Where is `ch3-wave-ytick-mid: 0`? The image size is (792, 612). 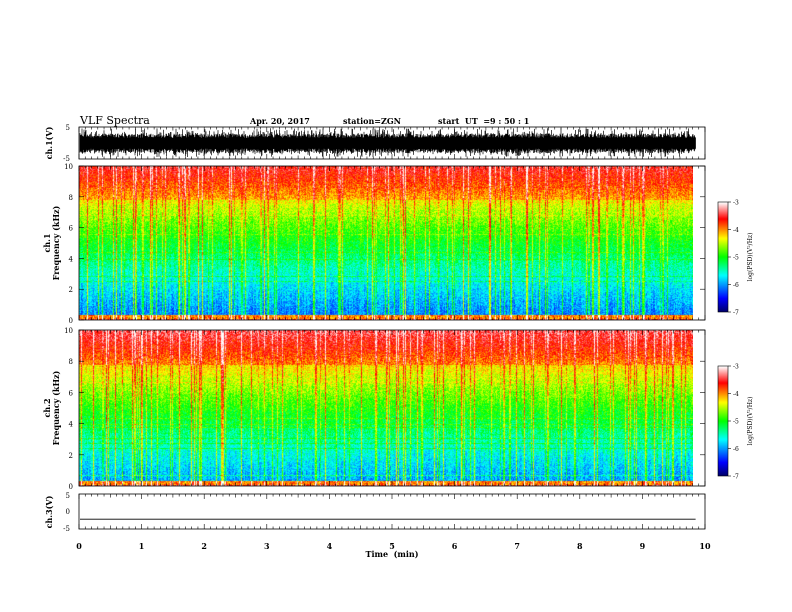
ch3-wave-ytick-mid: 0 is located at coordinates (68, 512).